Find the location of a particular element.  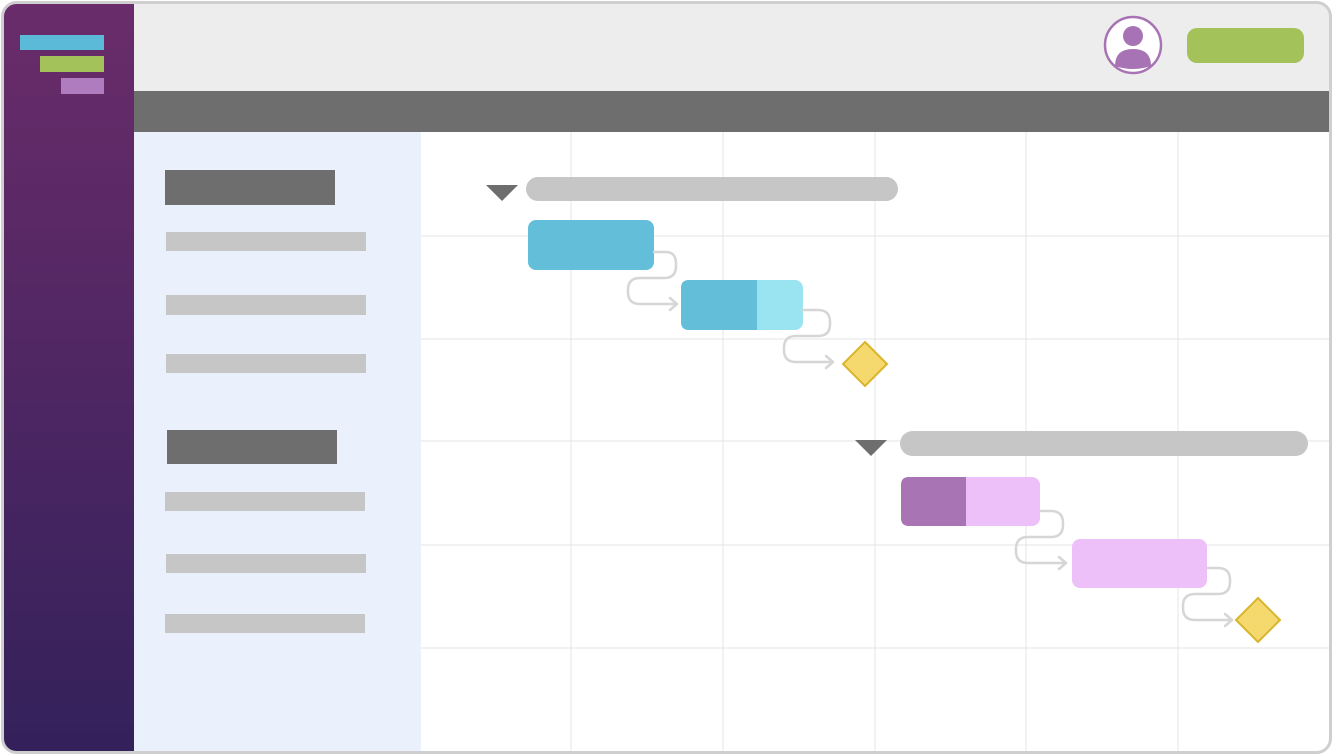

avatar is located at coordinates (1133, 45).